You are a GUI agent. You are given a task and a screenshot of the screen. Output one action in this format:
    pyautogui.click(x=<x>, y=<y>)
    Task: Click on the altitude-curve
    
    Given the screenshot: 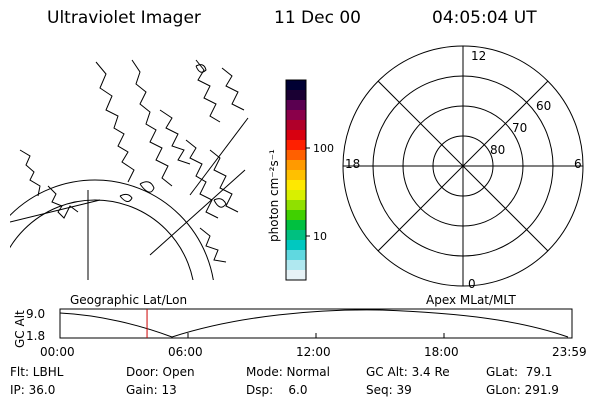 What is the action you would take?
    pyautogui.click(x=314, y=323)
    